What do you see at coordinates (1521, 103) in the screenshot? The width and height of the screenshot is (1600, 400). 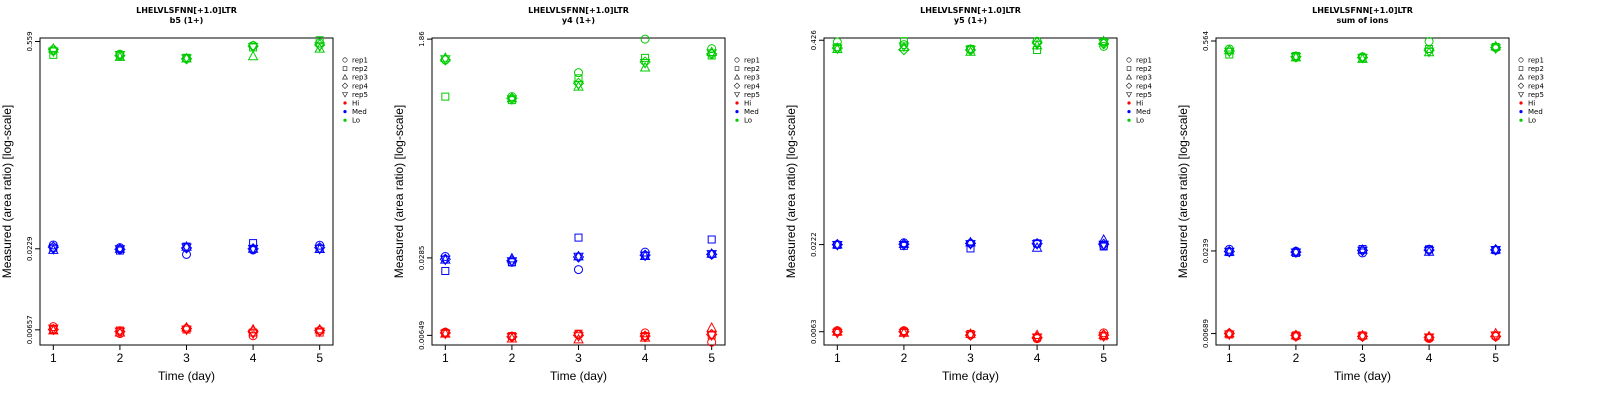 I see `legend-dot-hi` at bounding box center [1521, 103].